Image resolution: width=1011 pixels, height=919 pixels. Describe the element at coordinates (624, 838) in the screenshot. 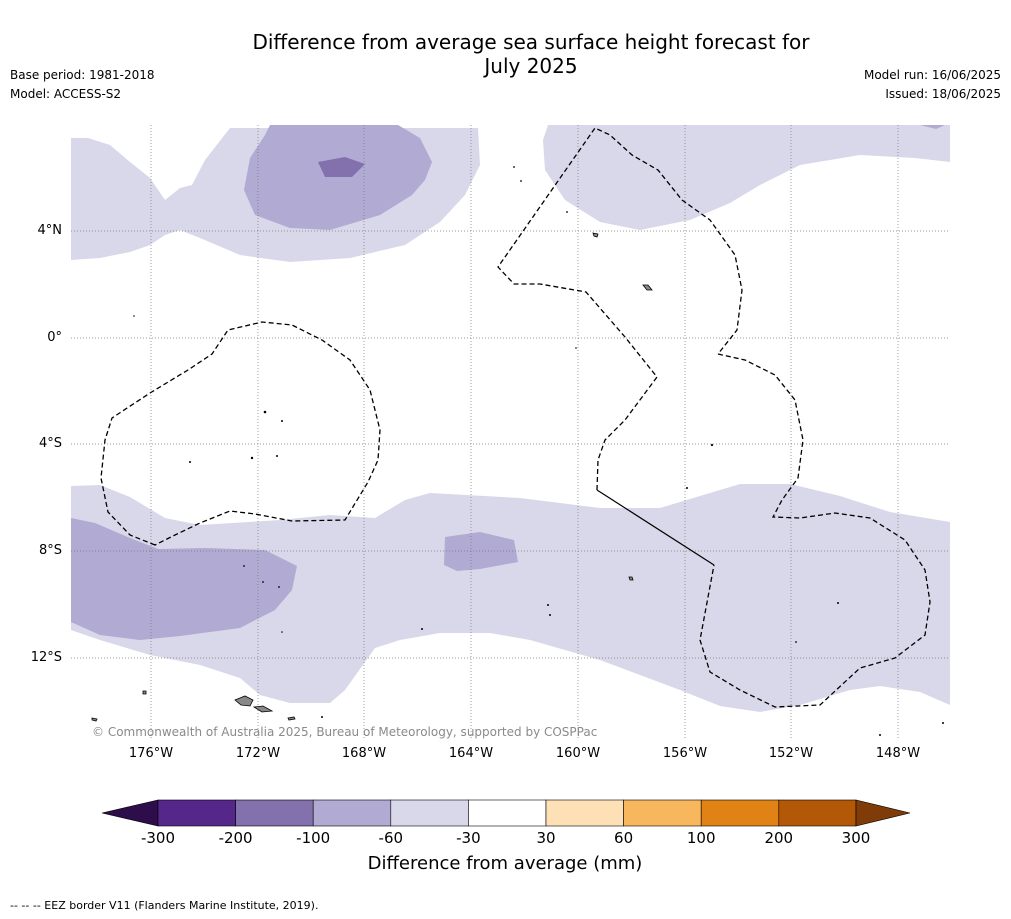

I see `colorbar-tick: 60` at that location.